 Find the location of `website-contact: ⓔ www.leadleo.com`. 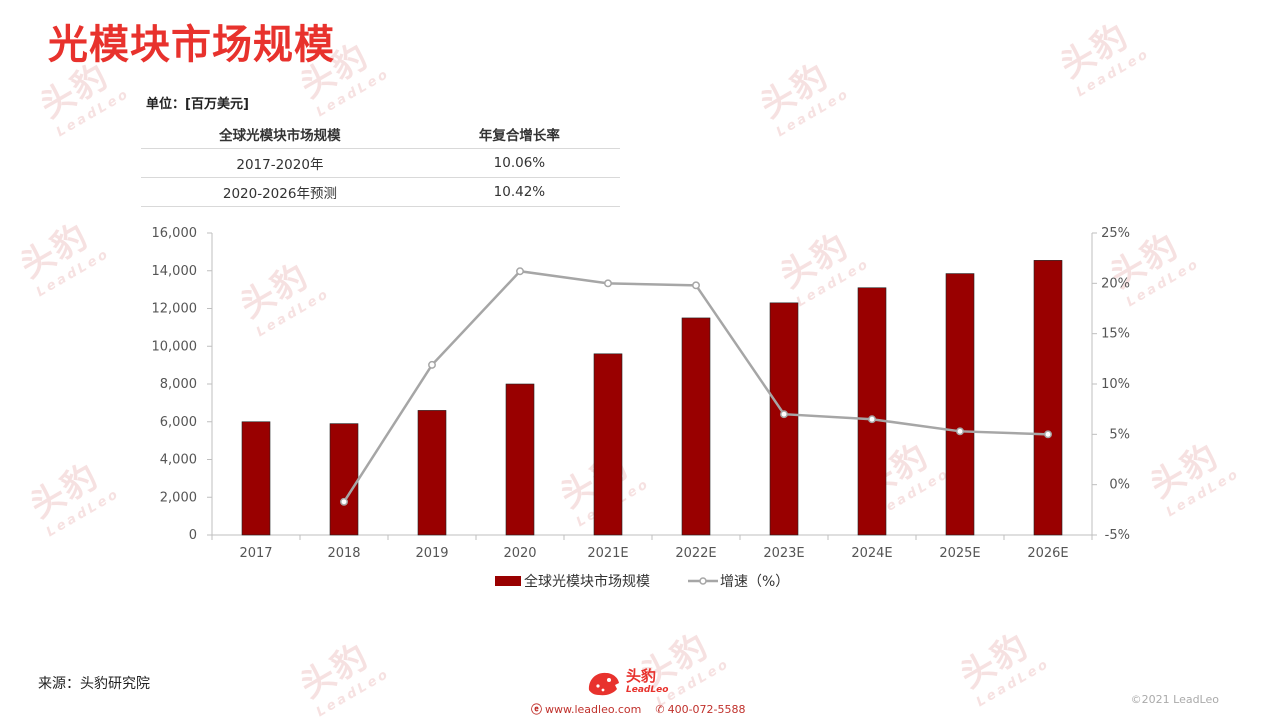

website-contact: ⓔ www.leadleo.com is located at coordinates (586, 709).